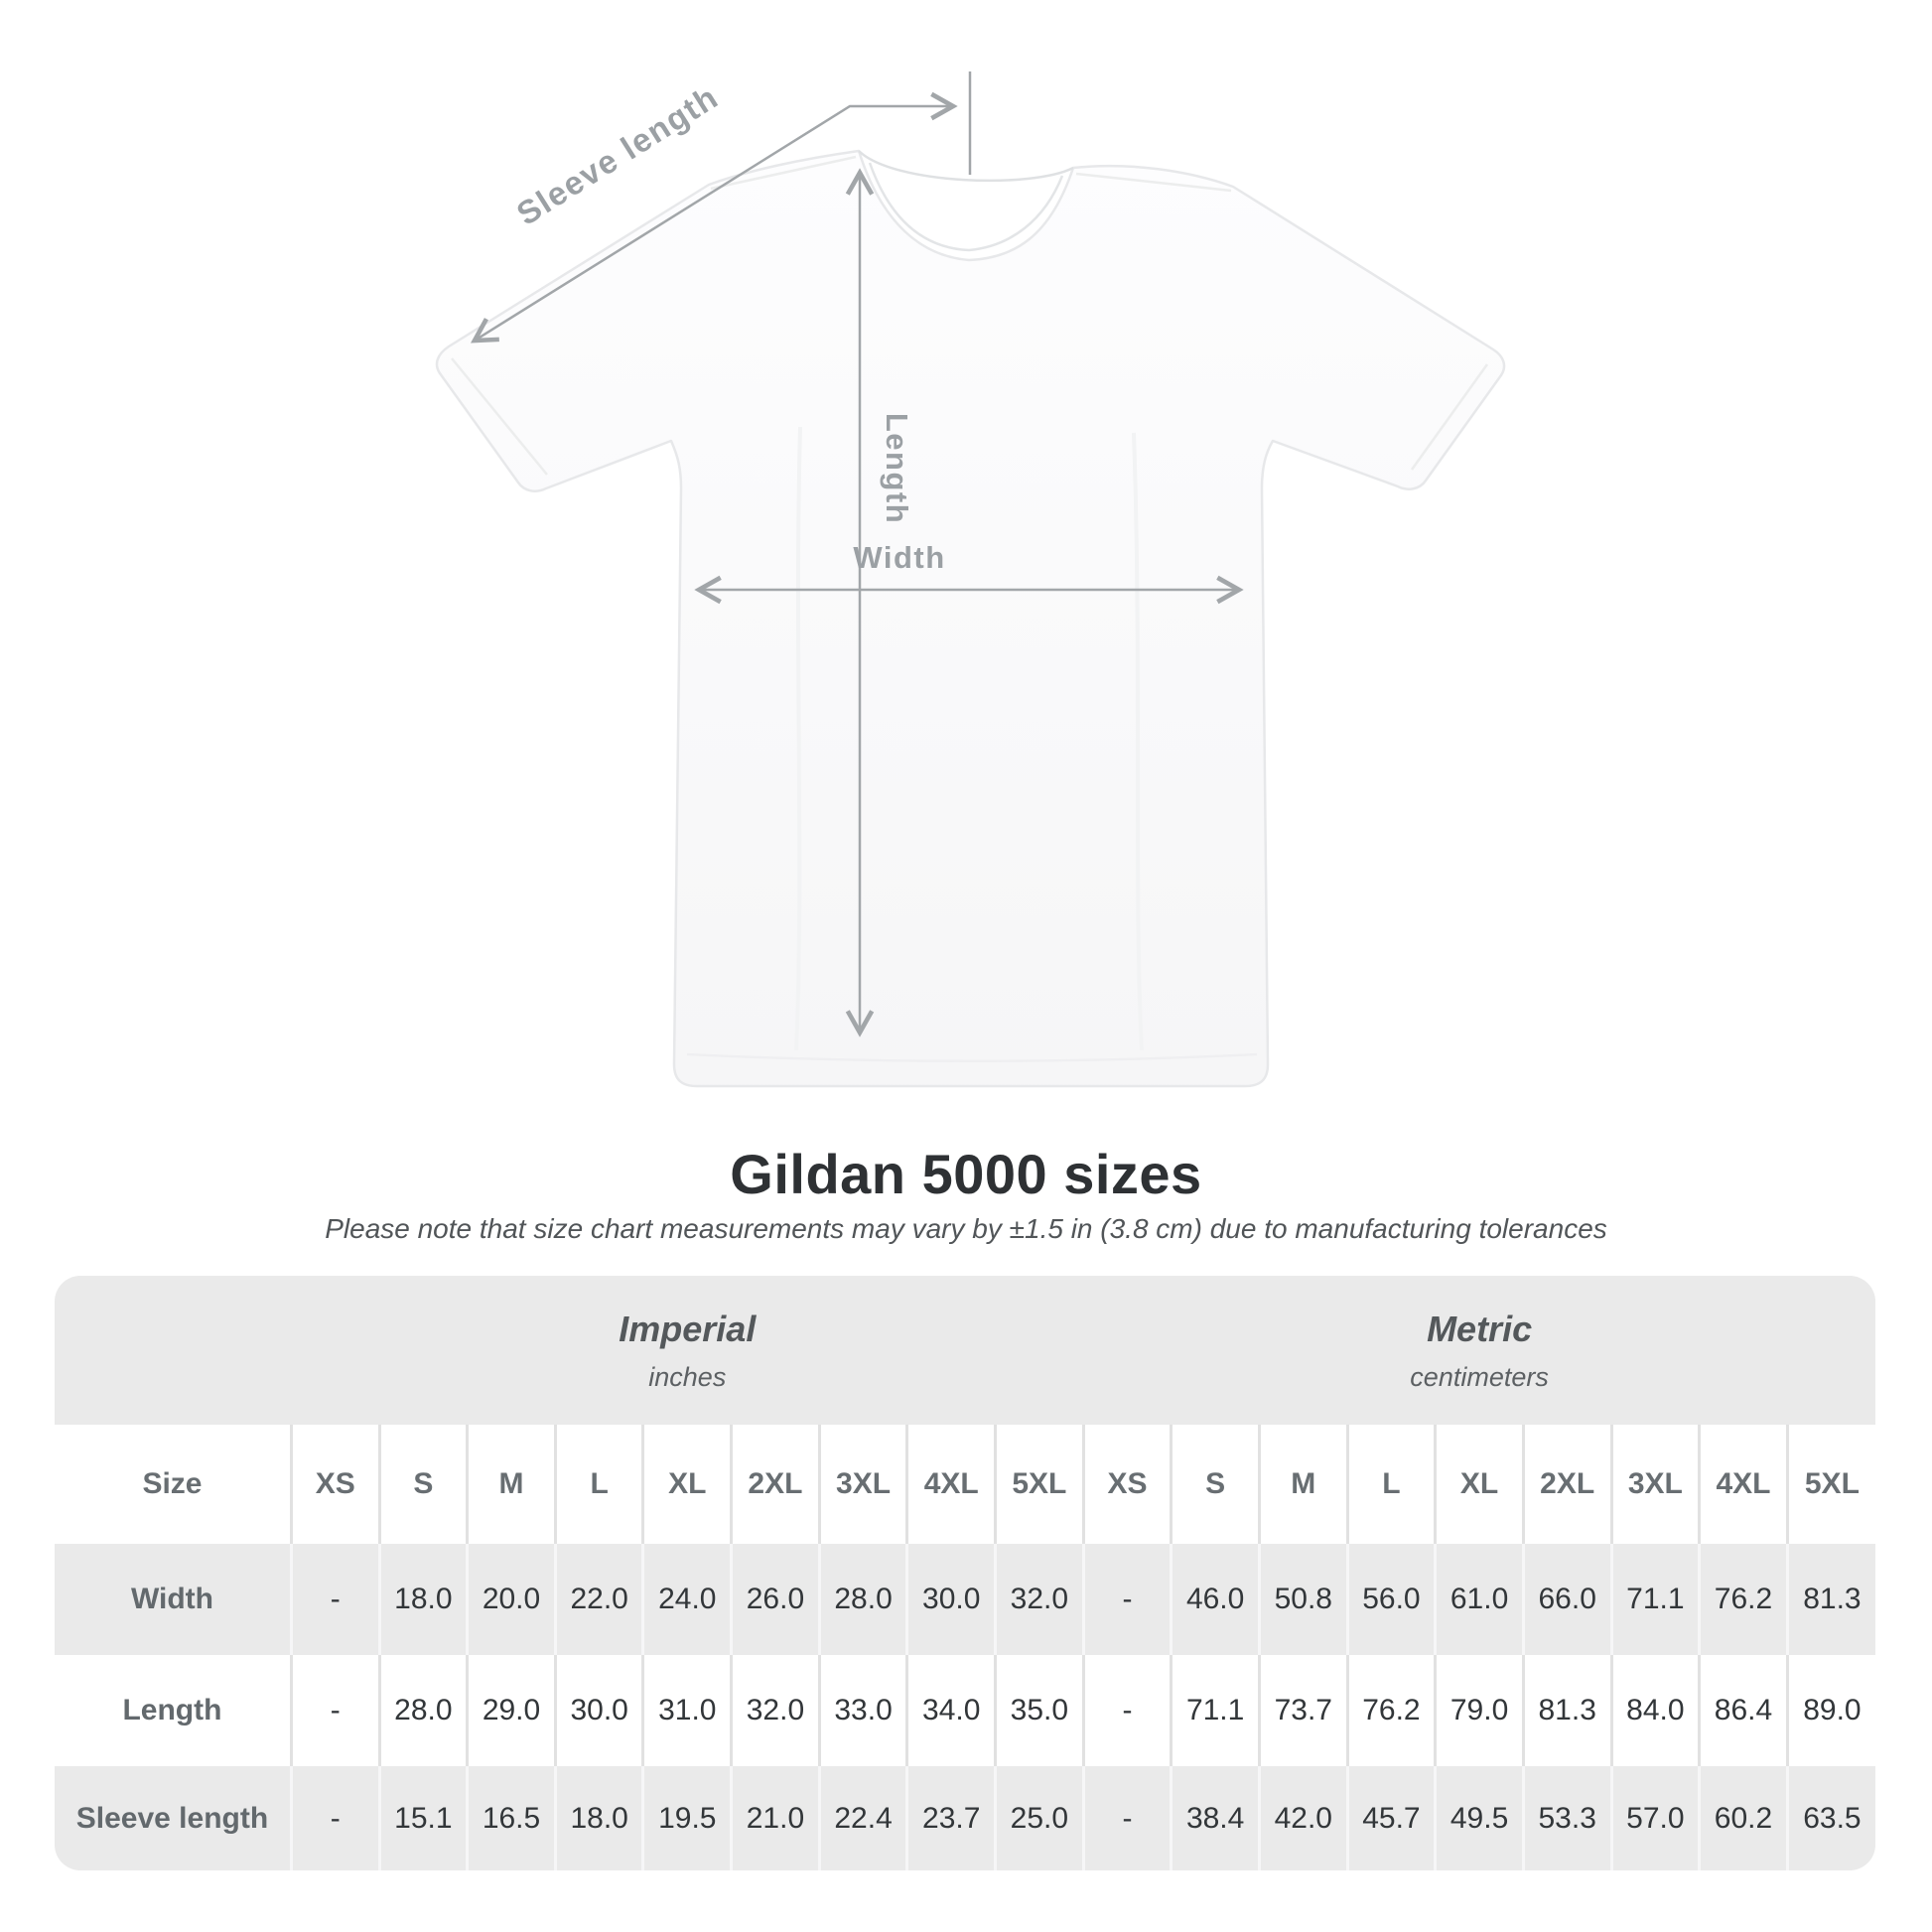 This screenshot has width=1932, height=1932. Describe the element at coordinates (1304, 1818) in the screenshot. I see `measurement-cell: 42.0` at that location.